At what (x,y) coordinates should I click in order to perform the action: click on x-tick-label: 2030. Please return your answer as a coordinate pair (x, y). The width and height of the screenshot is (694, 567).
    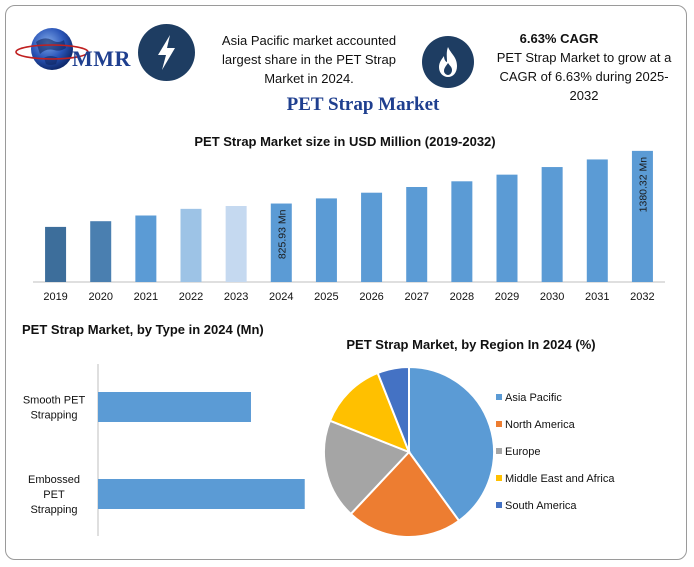
    Looking at the image, I should click on (552, 297).